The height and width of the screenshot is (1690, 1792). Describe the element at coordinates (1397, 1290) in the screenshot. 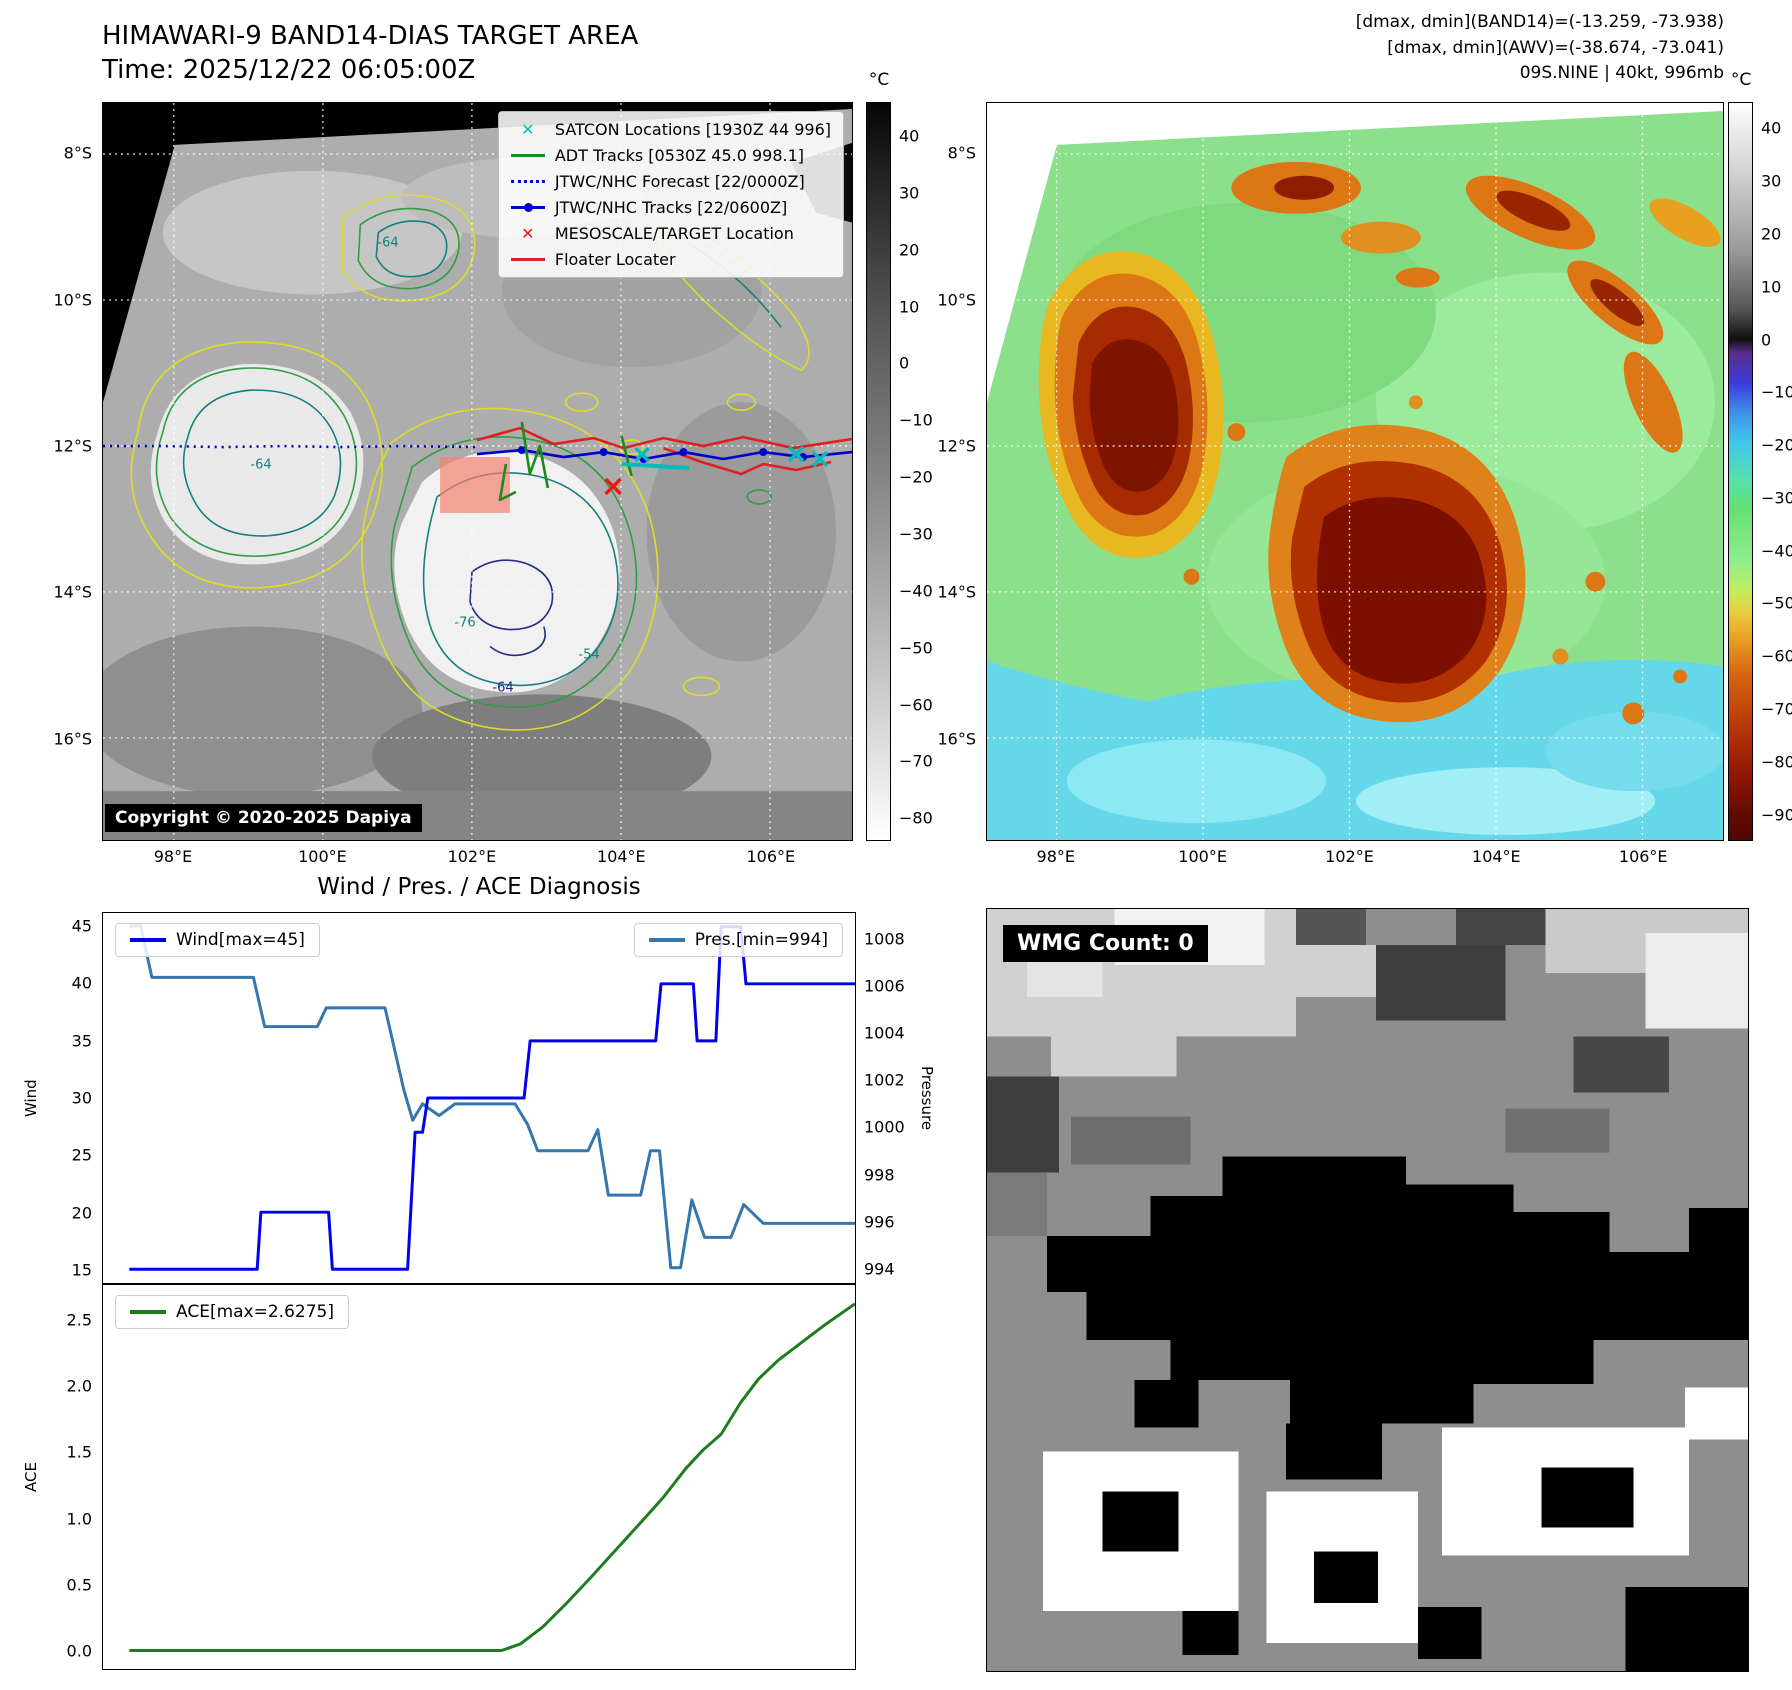

I see `wmg-black-mask` at that location.